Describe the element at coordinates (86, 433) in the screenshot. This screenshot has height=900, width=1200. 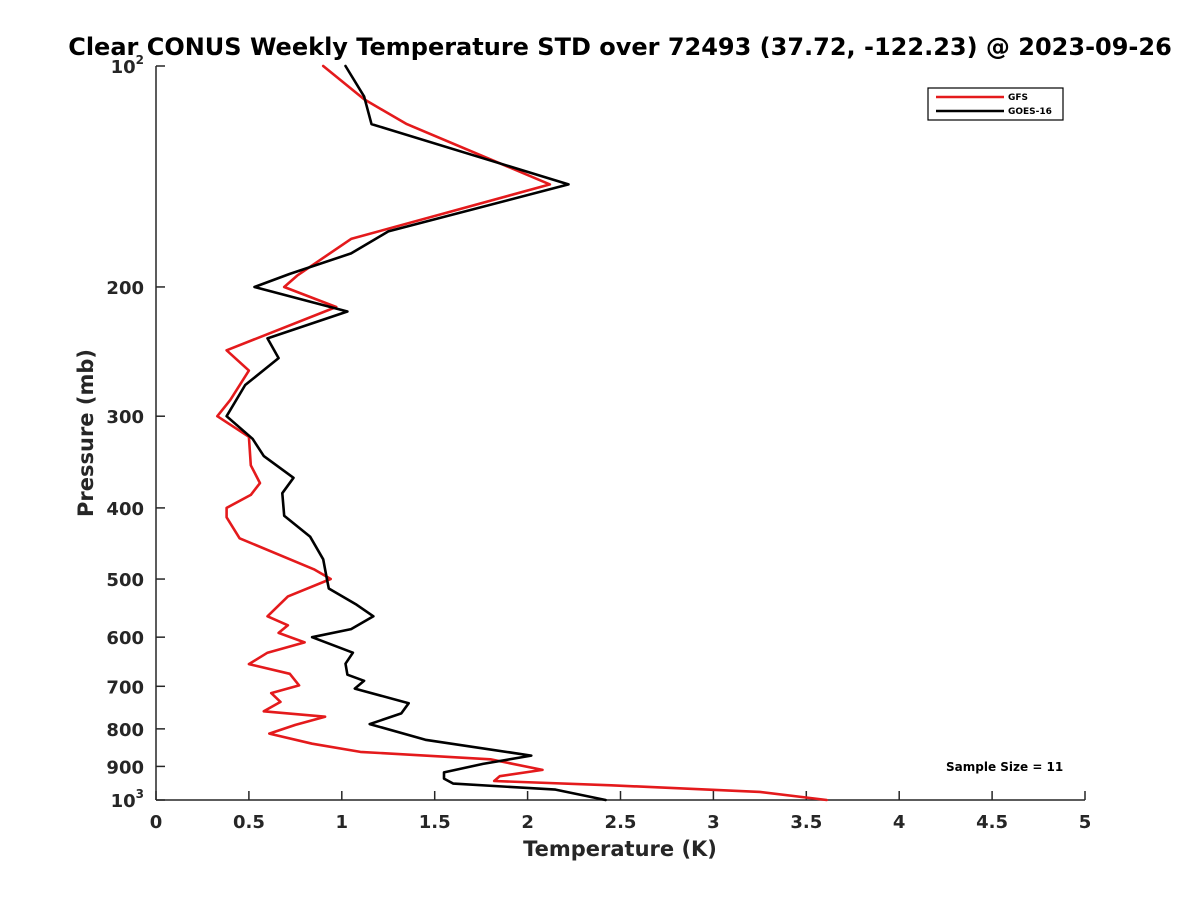
I see `y-axis-label: Pressure (mb)` at that location.